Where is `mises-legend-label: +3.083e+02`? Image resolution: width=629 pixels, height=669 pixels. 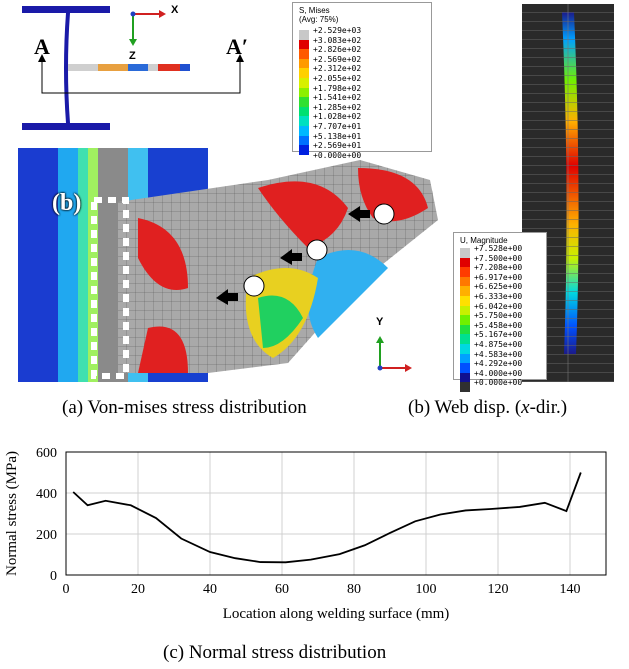
mises-legend-label: +3.083e+02 is located at coordinates (337, 40).